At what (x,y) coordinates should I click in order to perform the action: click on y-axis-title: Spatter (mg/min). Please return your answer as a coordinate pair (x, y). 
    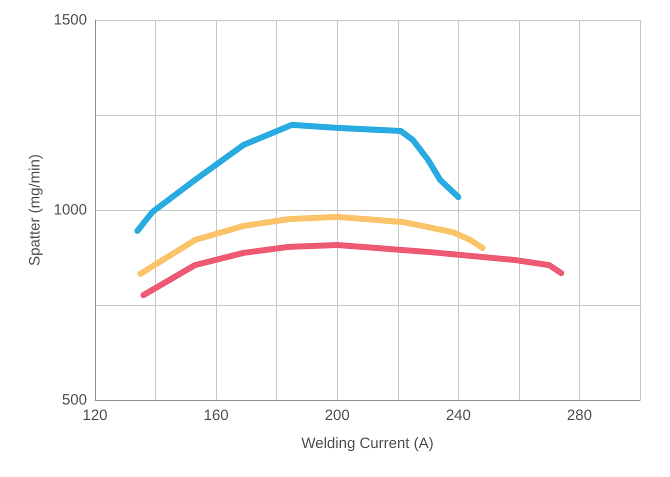
    Looking at the image, I should click on (35, 210).